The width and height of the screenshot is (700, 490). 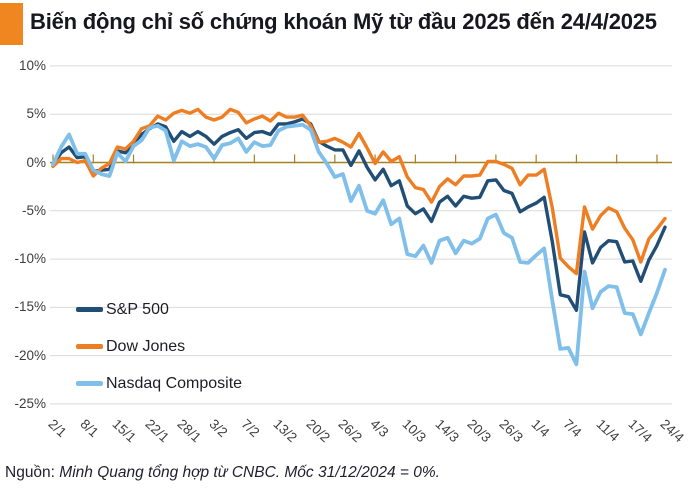 I want to click on sp500-line-swatch, so click(x=89, y=309).